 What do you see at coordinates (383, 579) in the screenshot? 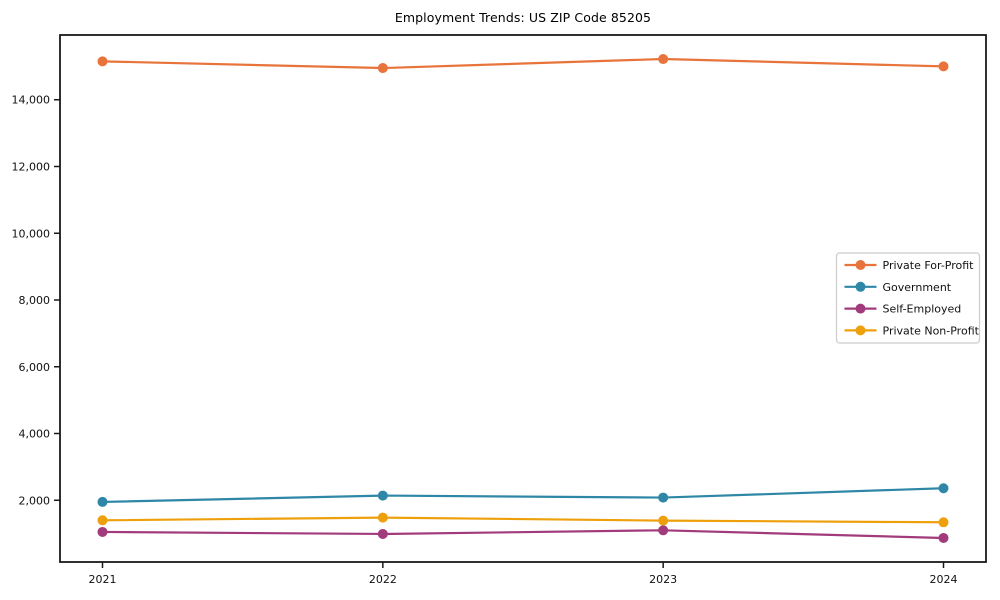
I see `x-tick-label: 2022` at bounding box center [383, 579].